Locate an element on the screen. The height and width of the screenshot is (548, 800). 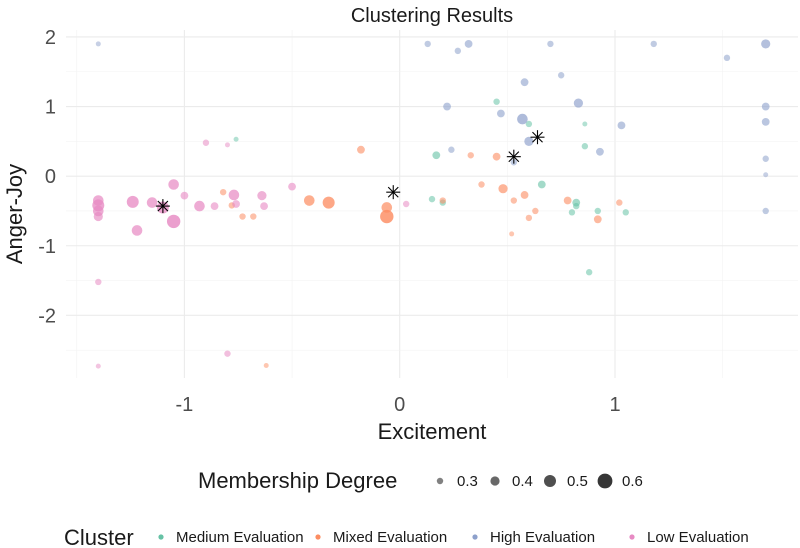
y-axis-title: Anger-Joy is located at coordinates (14, 214).